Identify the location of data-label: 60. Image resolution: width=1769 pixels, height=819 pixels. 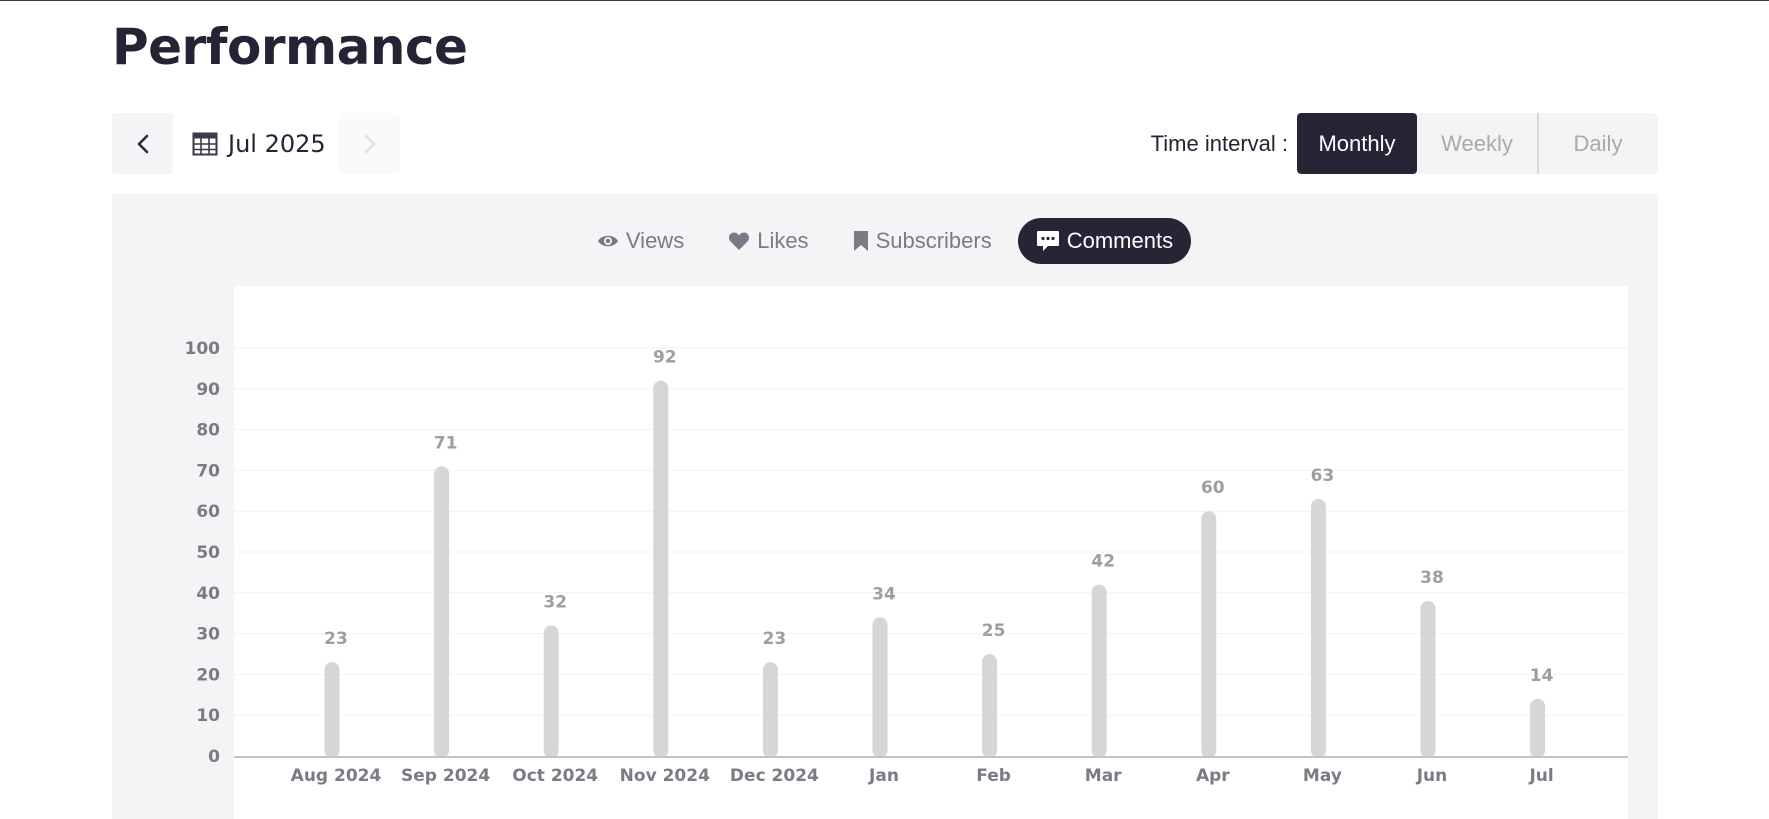
(1213, 488).